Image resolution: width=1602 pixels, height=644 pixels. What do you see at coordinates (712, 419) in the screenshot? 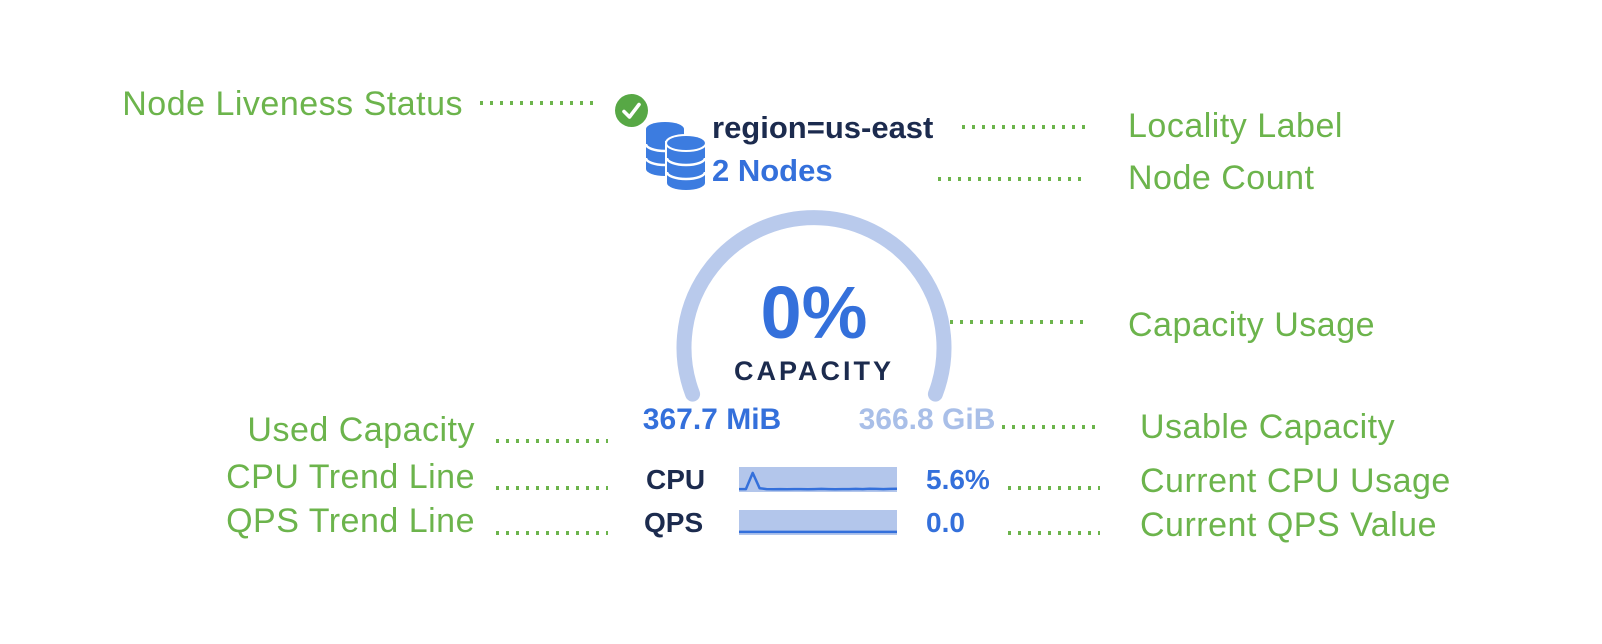
I see `used-capacity-value: 367.7 MiB` at bounding box center [712, 419].